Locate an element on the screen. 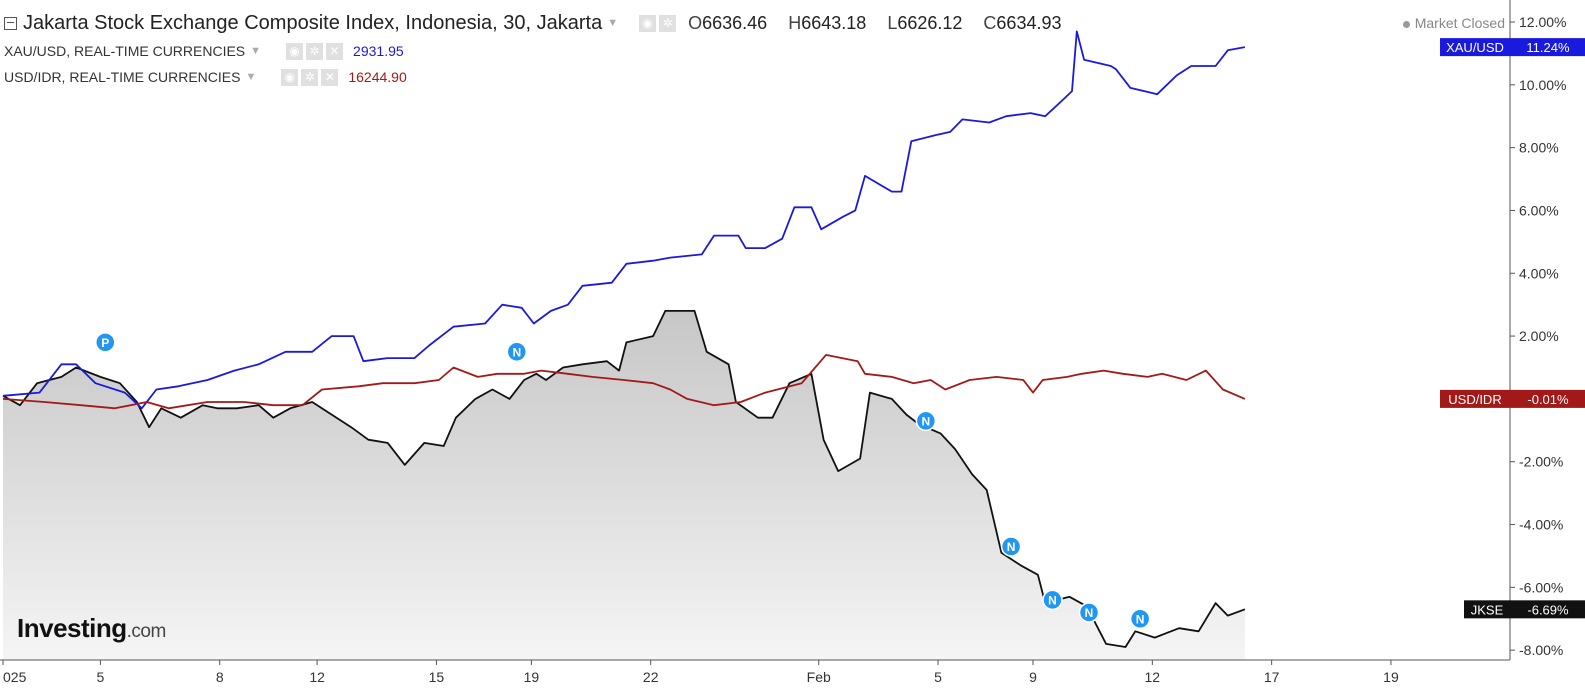 This screenshot has width=1585, height=691. series-last-value: -6.69% is located at coordinates (1548, 609).